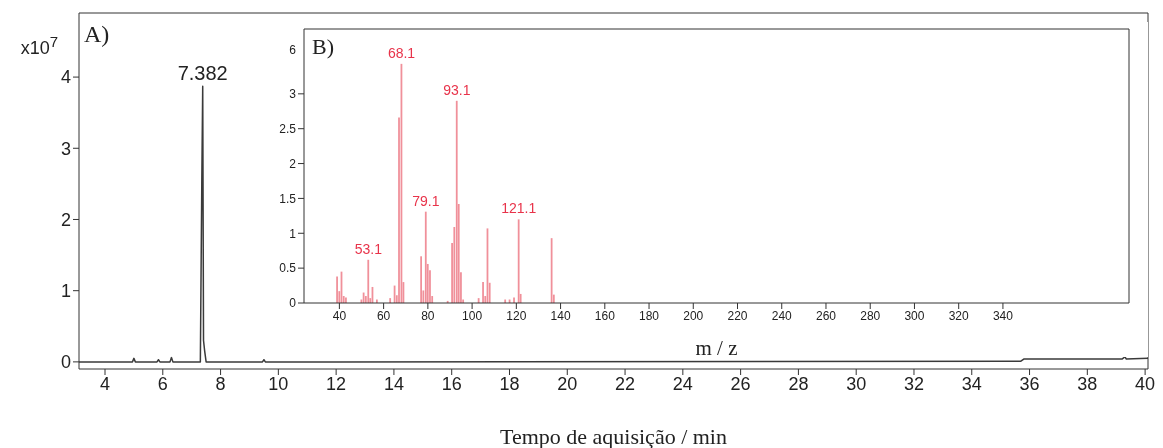  Describe the element at coordinates (682, 383) in the screenshot. I see `x-tick-label: 24` at that location.